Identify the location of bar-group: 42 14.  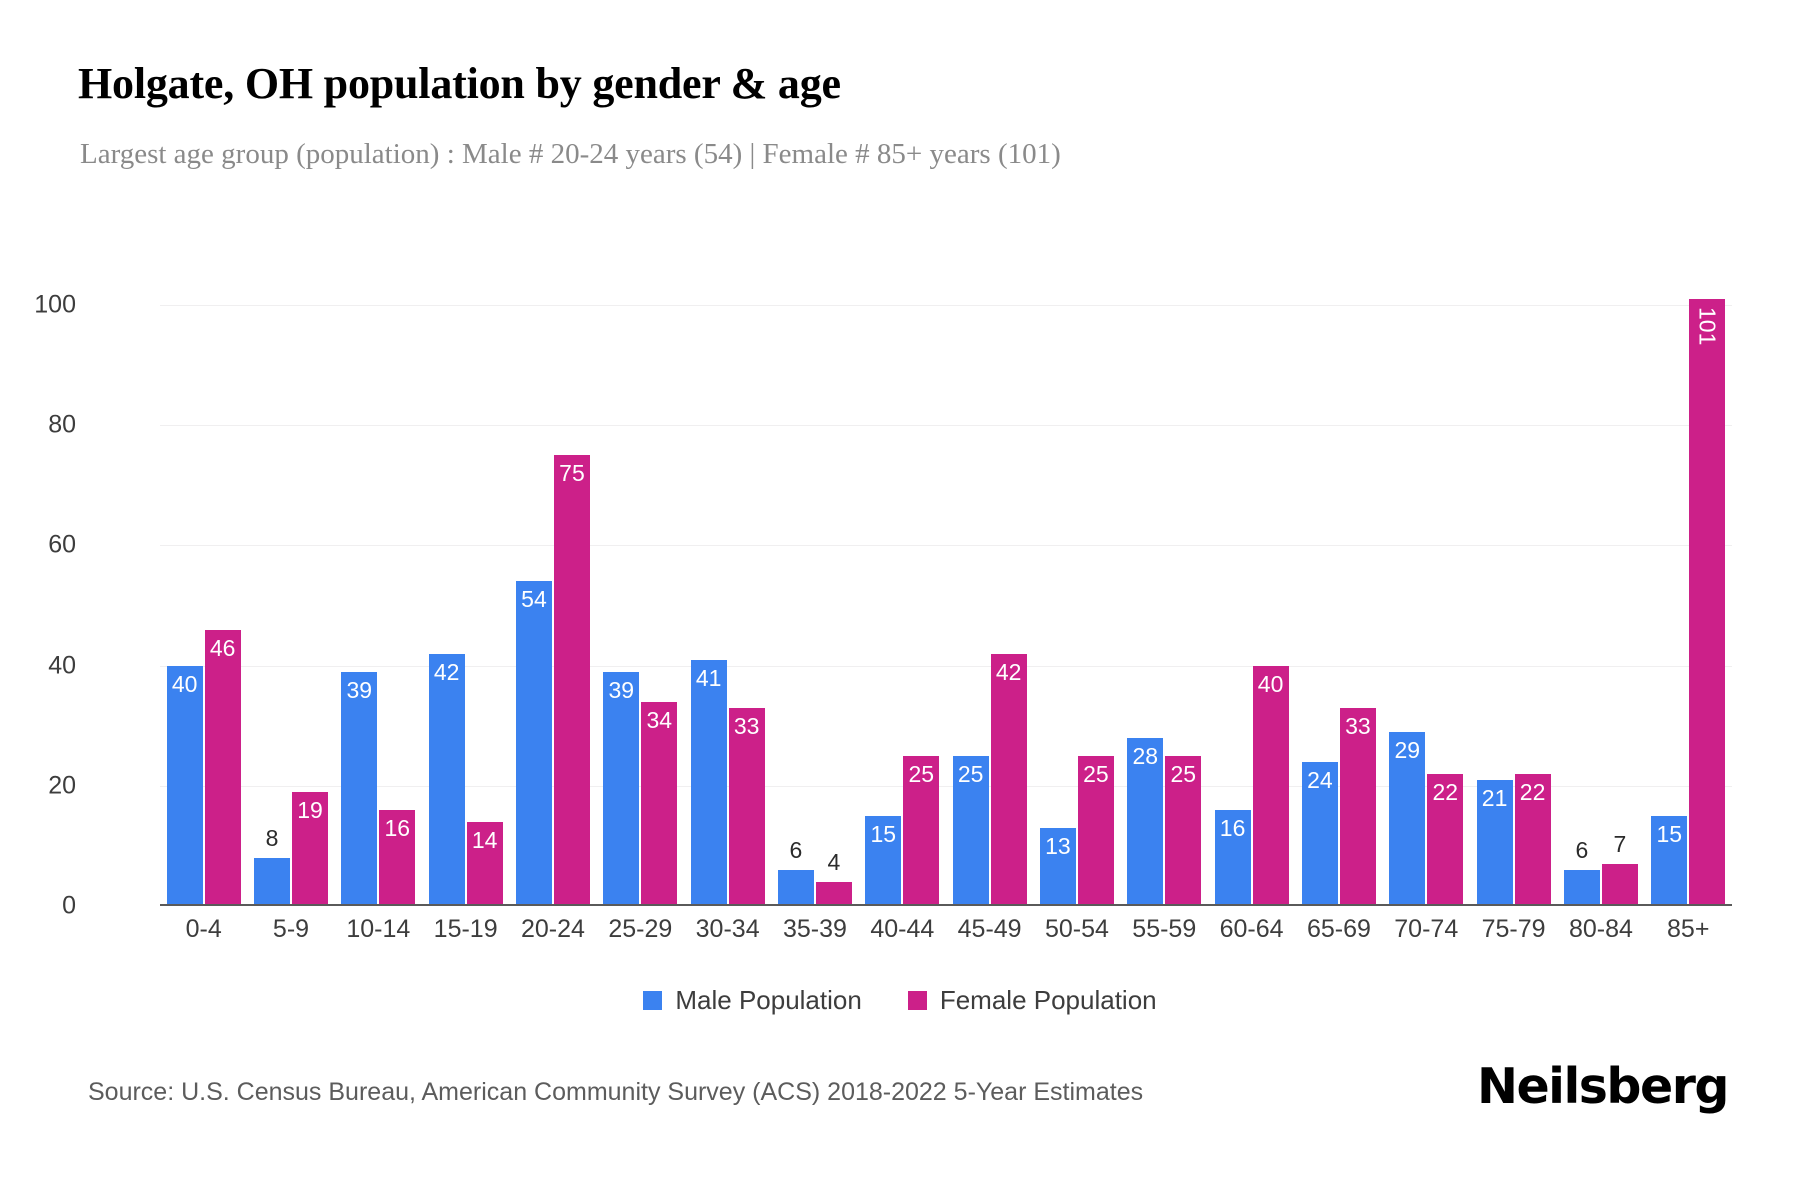
(465, 605).